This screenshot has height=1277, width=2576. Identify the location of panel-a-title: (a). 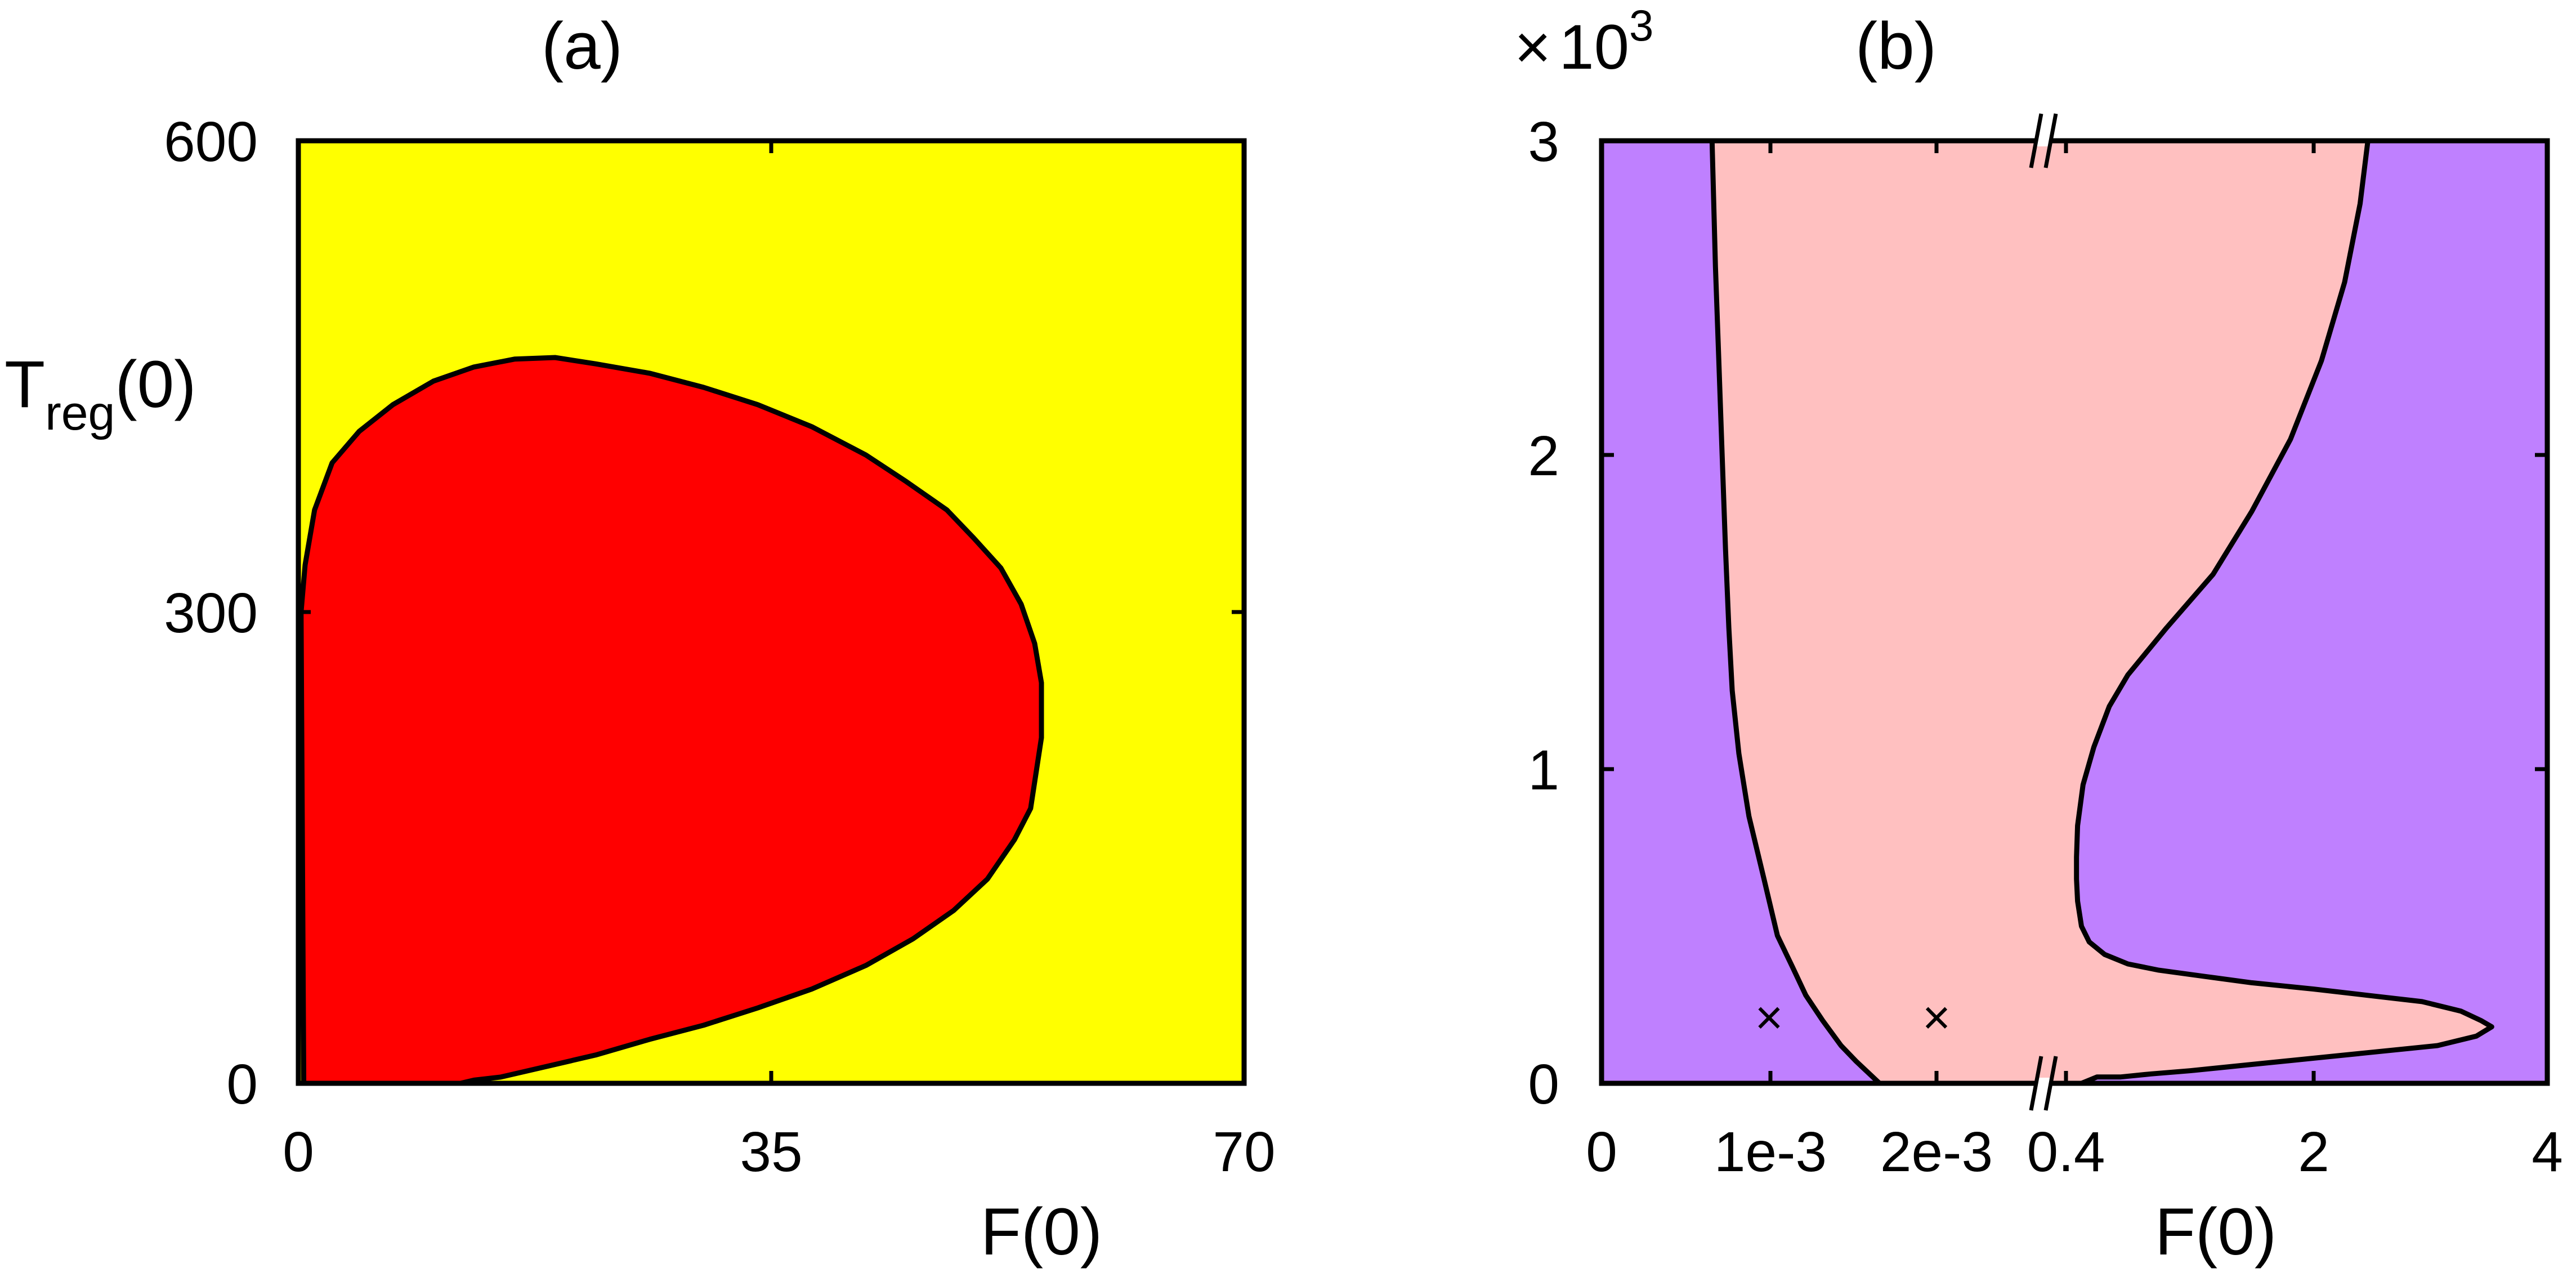
(582, 46).